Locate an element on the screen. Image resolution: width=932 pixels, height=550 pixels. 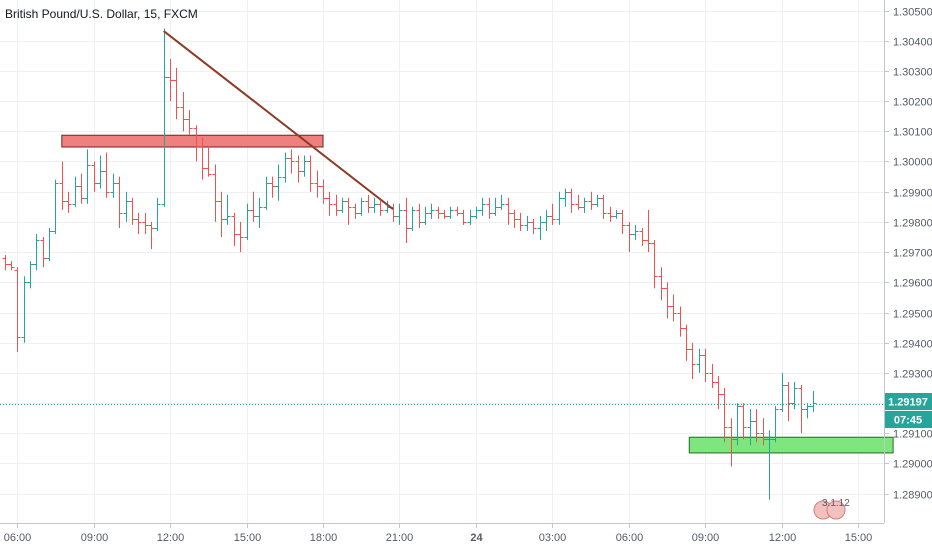
x-tick-label: 12:00 is located at coordinates (783, 538).